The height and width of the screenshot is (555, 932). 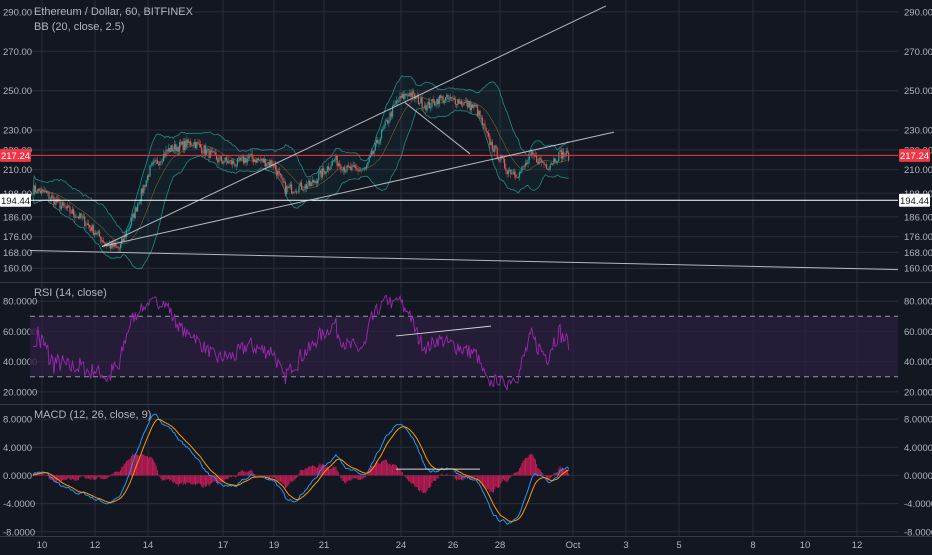 What do you see at coordinates (93, 415) in the screenshot?
I see `macd-indicator-label: MACD (12, 26, close, 9)` at bounding box center [93, 415].